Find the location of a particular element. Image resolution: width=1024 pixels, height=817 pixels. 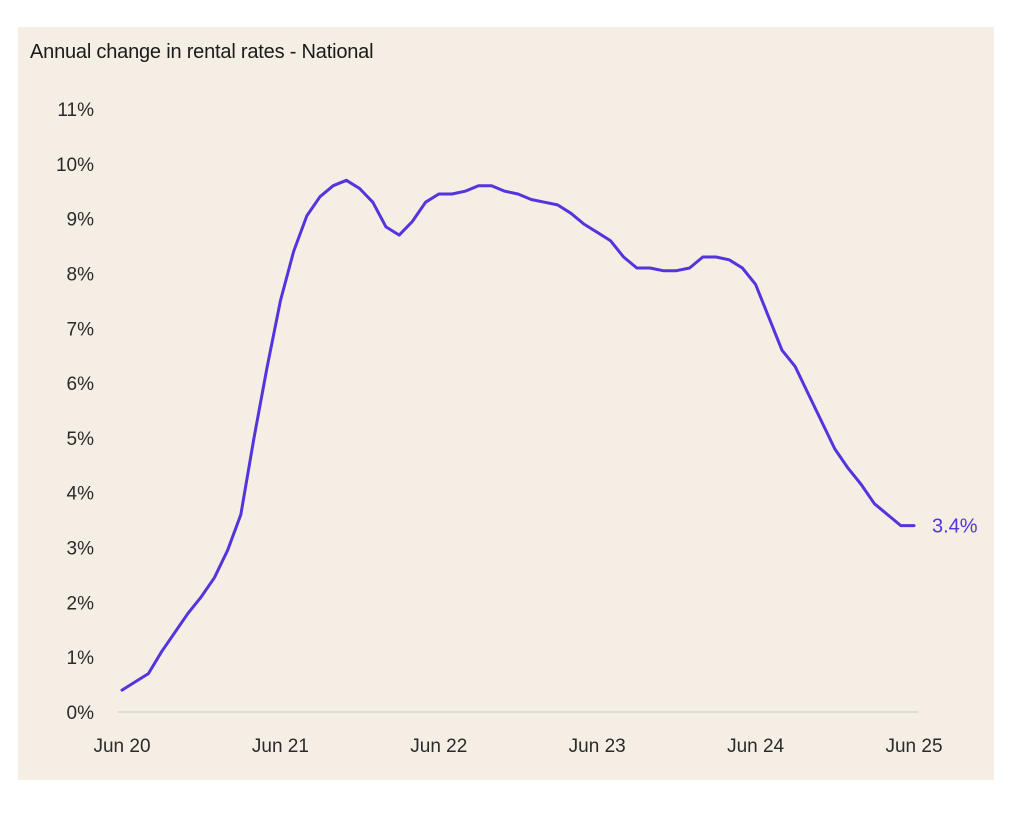

y-tick-label: 3% is located at coordinates (81, 549).